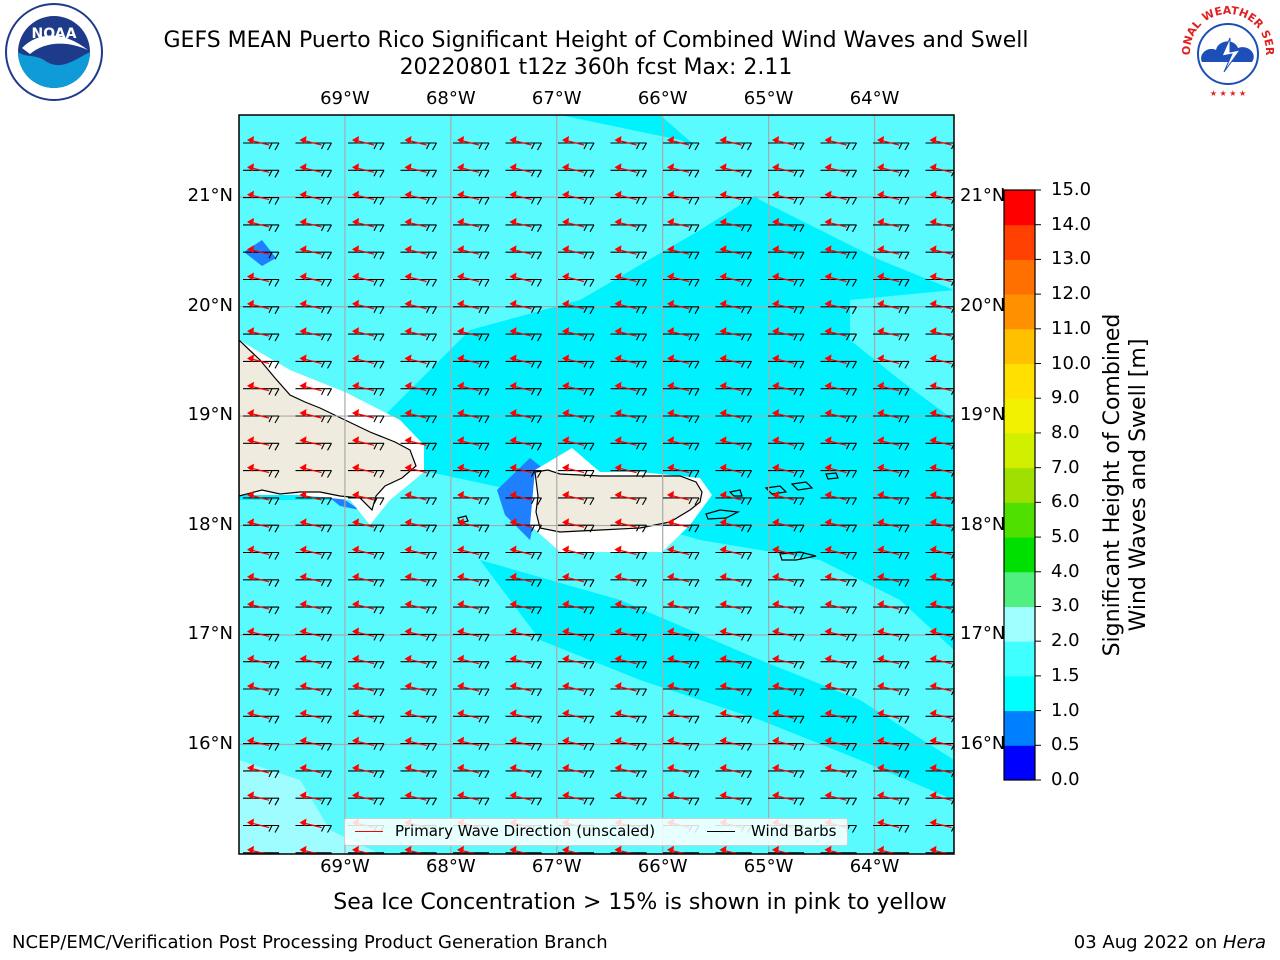  I want to click on svg-text: NOAA, so click(54, 34).